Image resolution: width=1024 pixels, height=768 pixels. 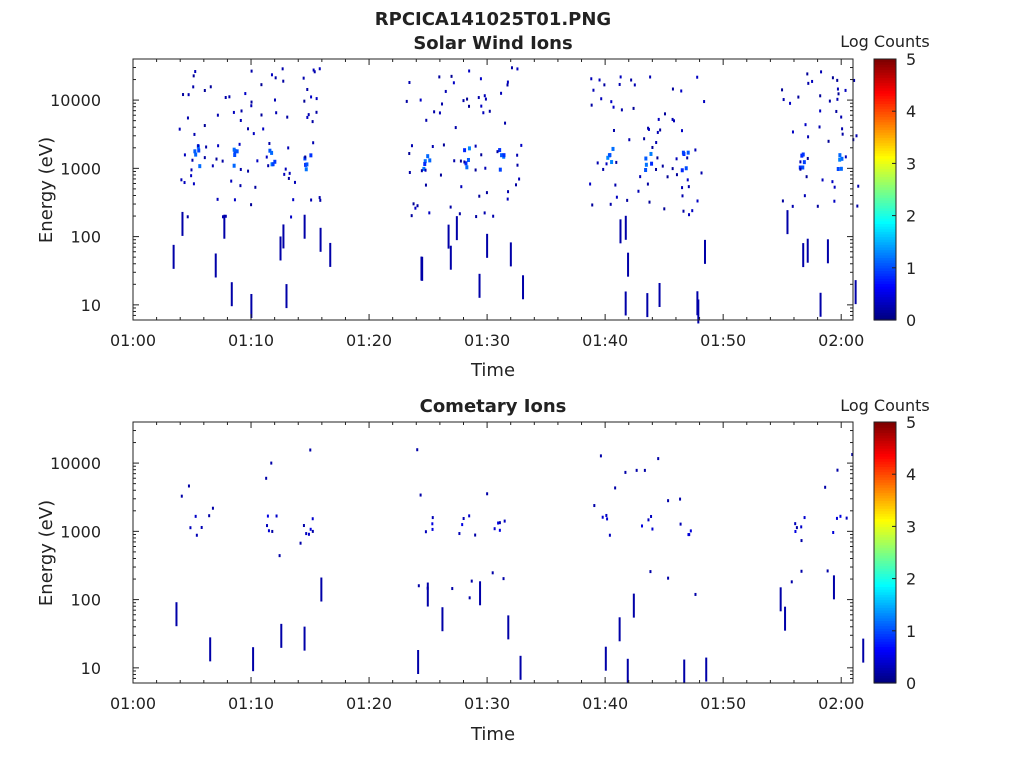 I want to click on x-tick-label: 01:10, so click(x=251, y=703).